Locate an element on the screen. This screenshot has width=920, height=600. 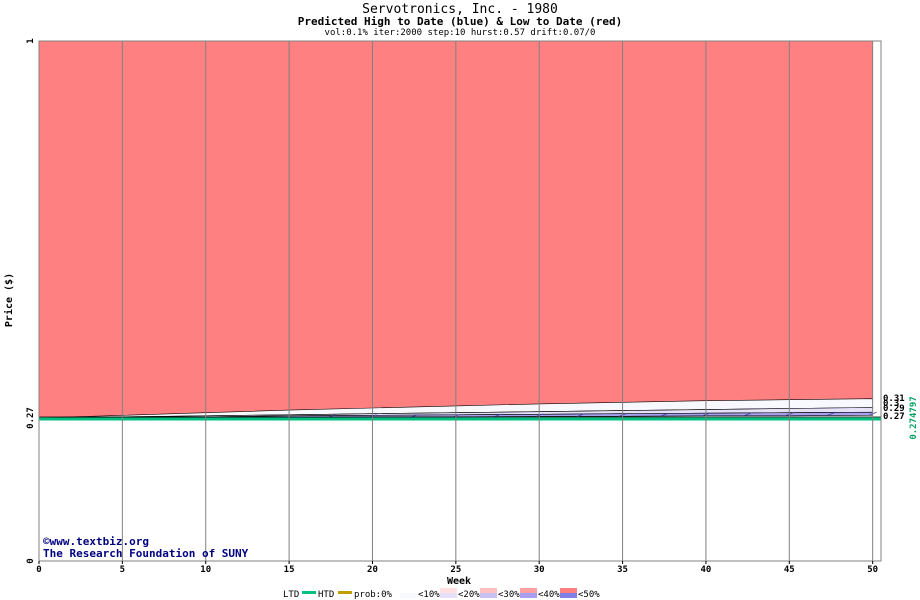
x-tick-label: 25 is located at coordinates (455, 570).